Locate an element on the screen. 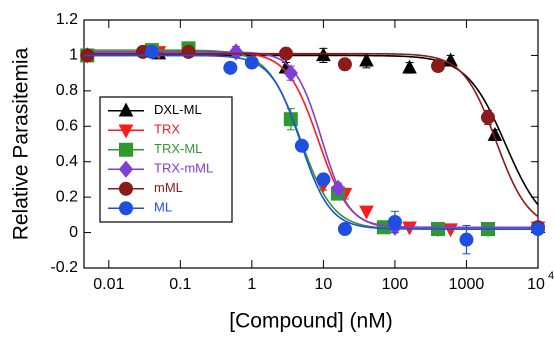 This screenshot has height=339, width=554. legend-label: mML is located at coordinates (168, 187).